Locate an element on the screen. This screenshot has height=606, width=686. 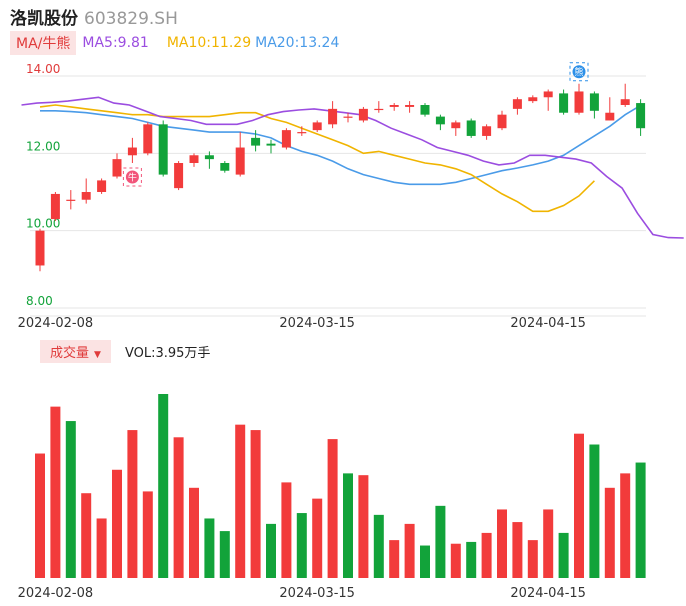
volume-x-tick-label: 2024-04-15 is located at coordinates (548, 593).